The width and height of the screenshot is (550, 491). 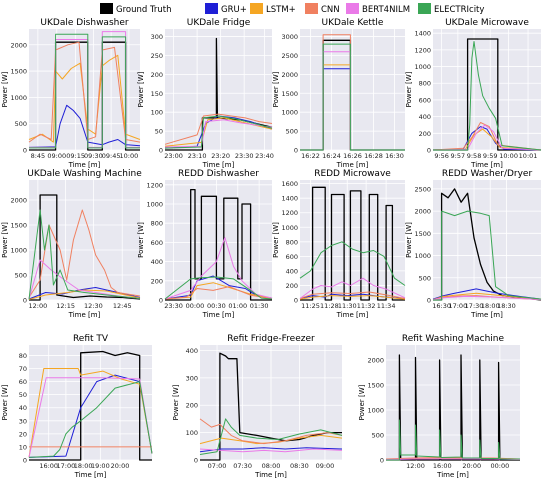 I want to click on chart-title: UKDale Washing Machine, so click(x=84, y=174).